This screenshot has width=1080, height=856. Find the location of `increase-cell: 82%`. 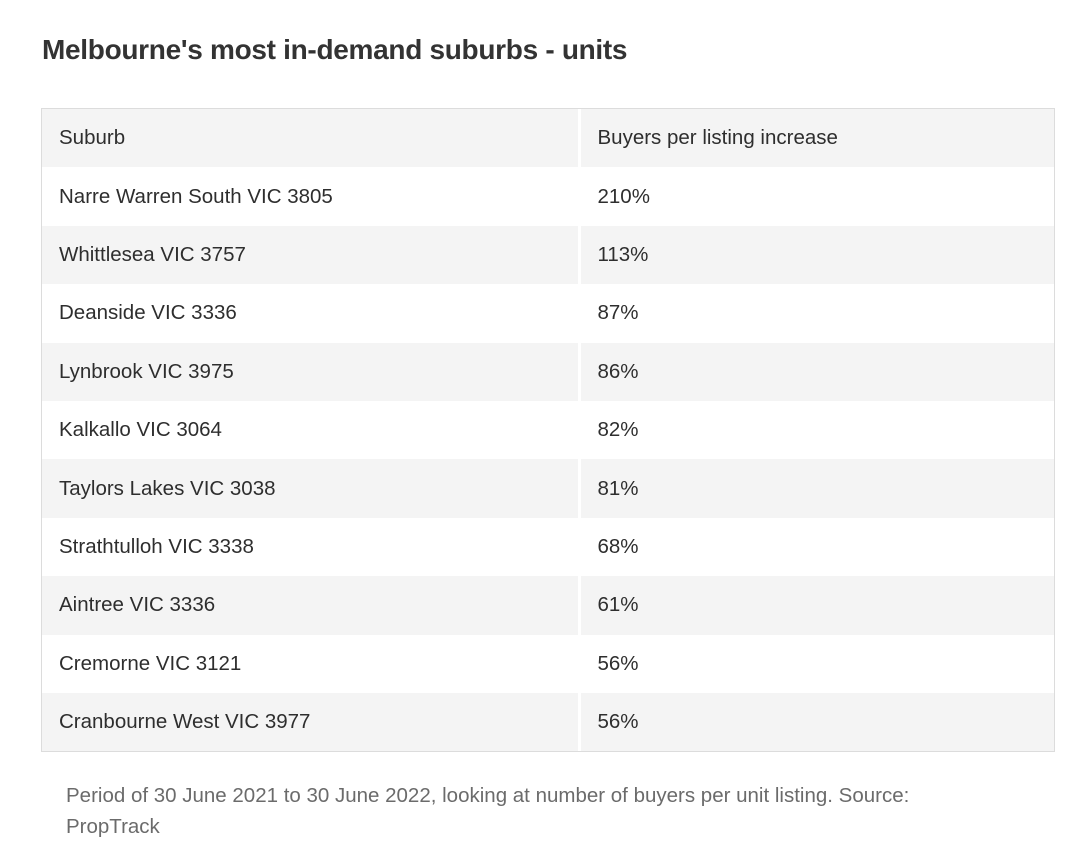

increase-cell: 82% is located at coordinates (815, 430).